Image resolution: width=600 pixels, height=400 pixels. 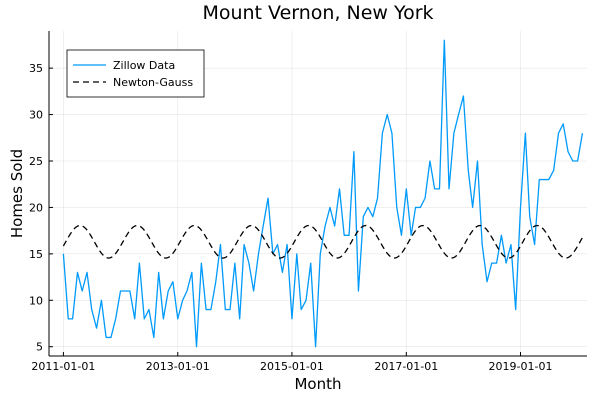 I want to click on y-axis-label: Homes Sold, so click(x=17, y=193).